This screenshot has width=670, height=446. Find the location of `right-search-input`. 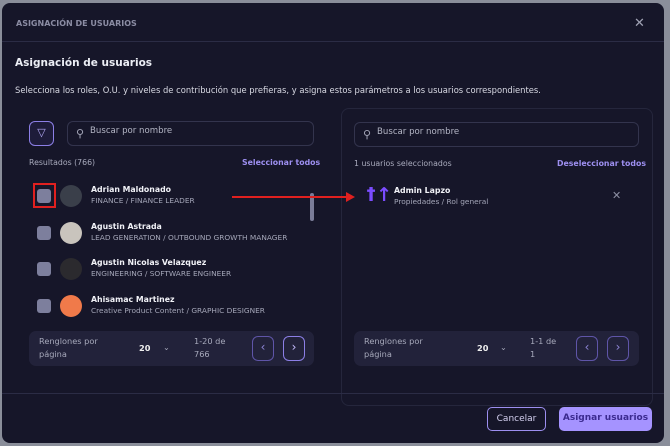

right-search-input is located at coordinates (477, 132).